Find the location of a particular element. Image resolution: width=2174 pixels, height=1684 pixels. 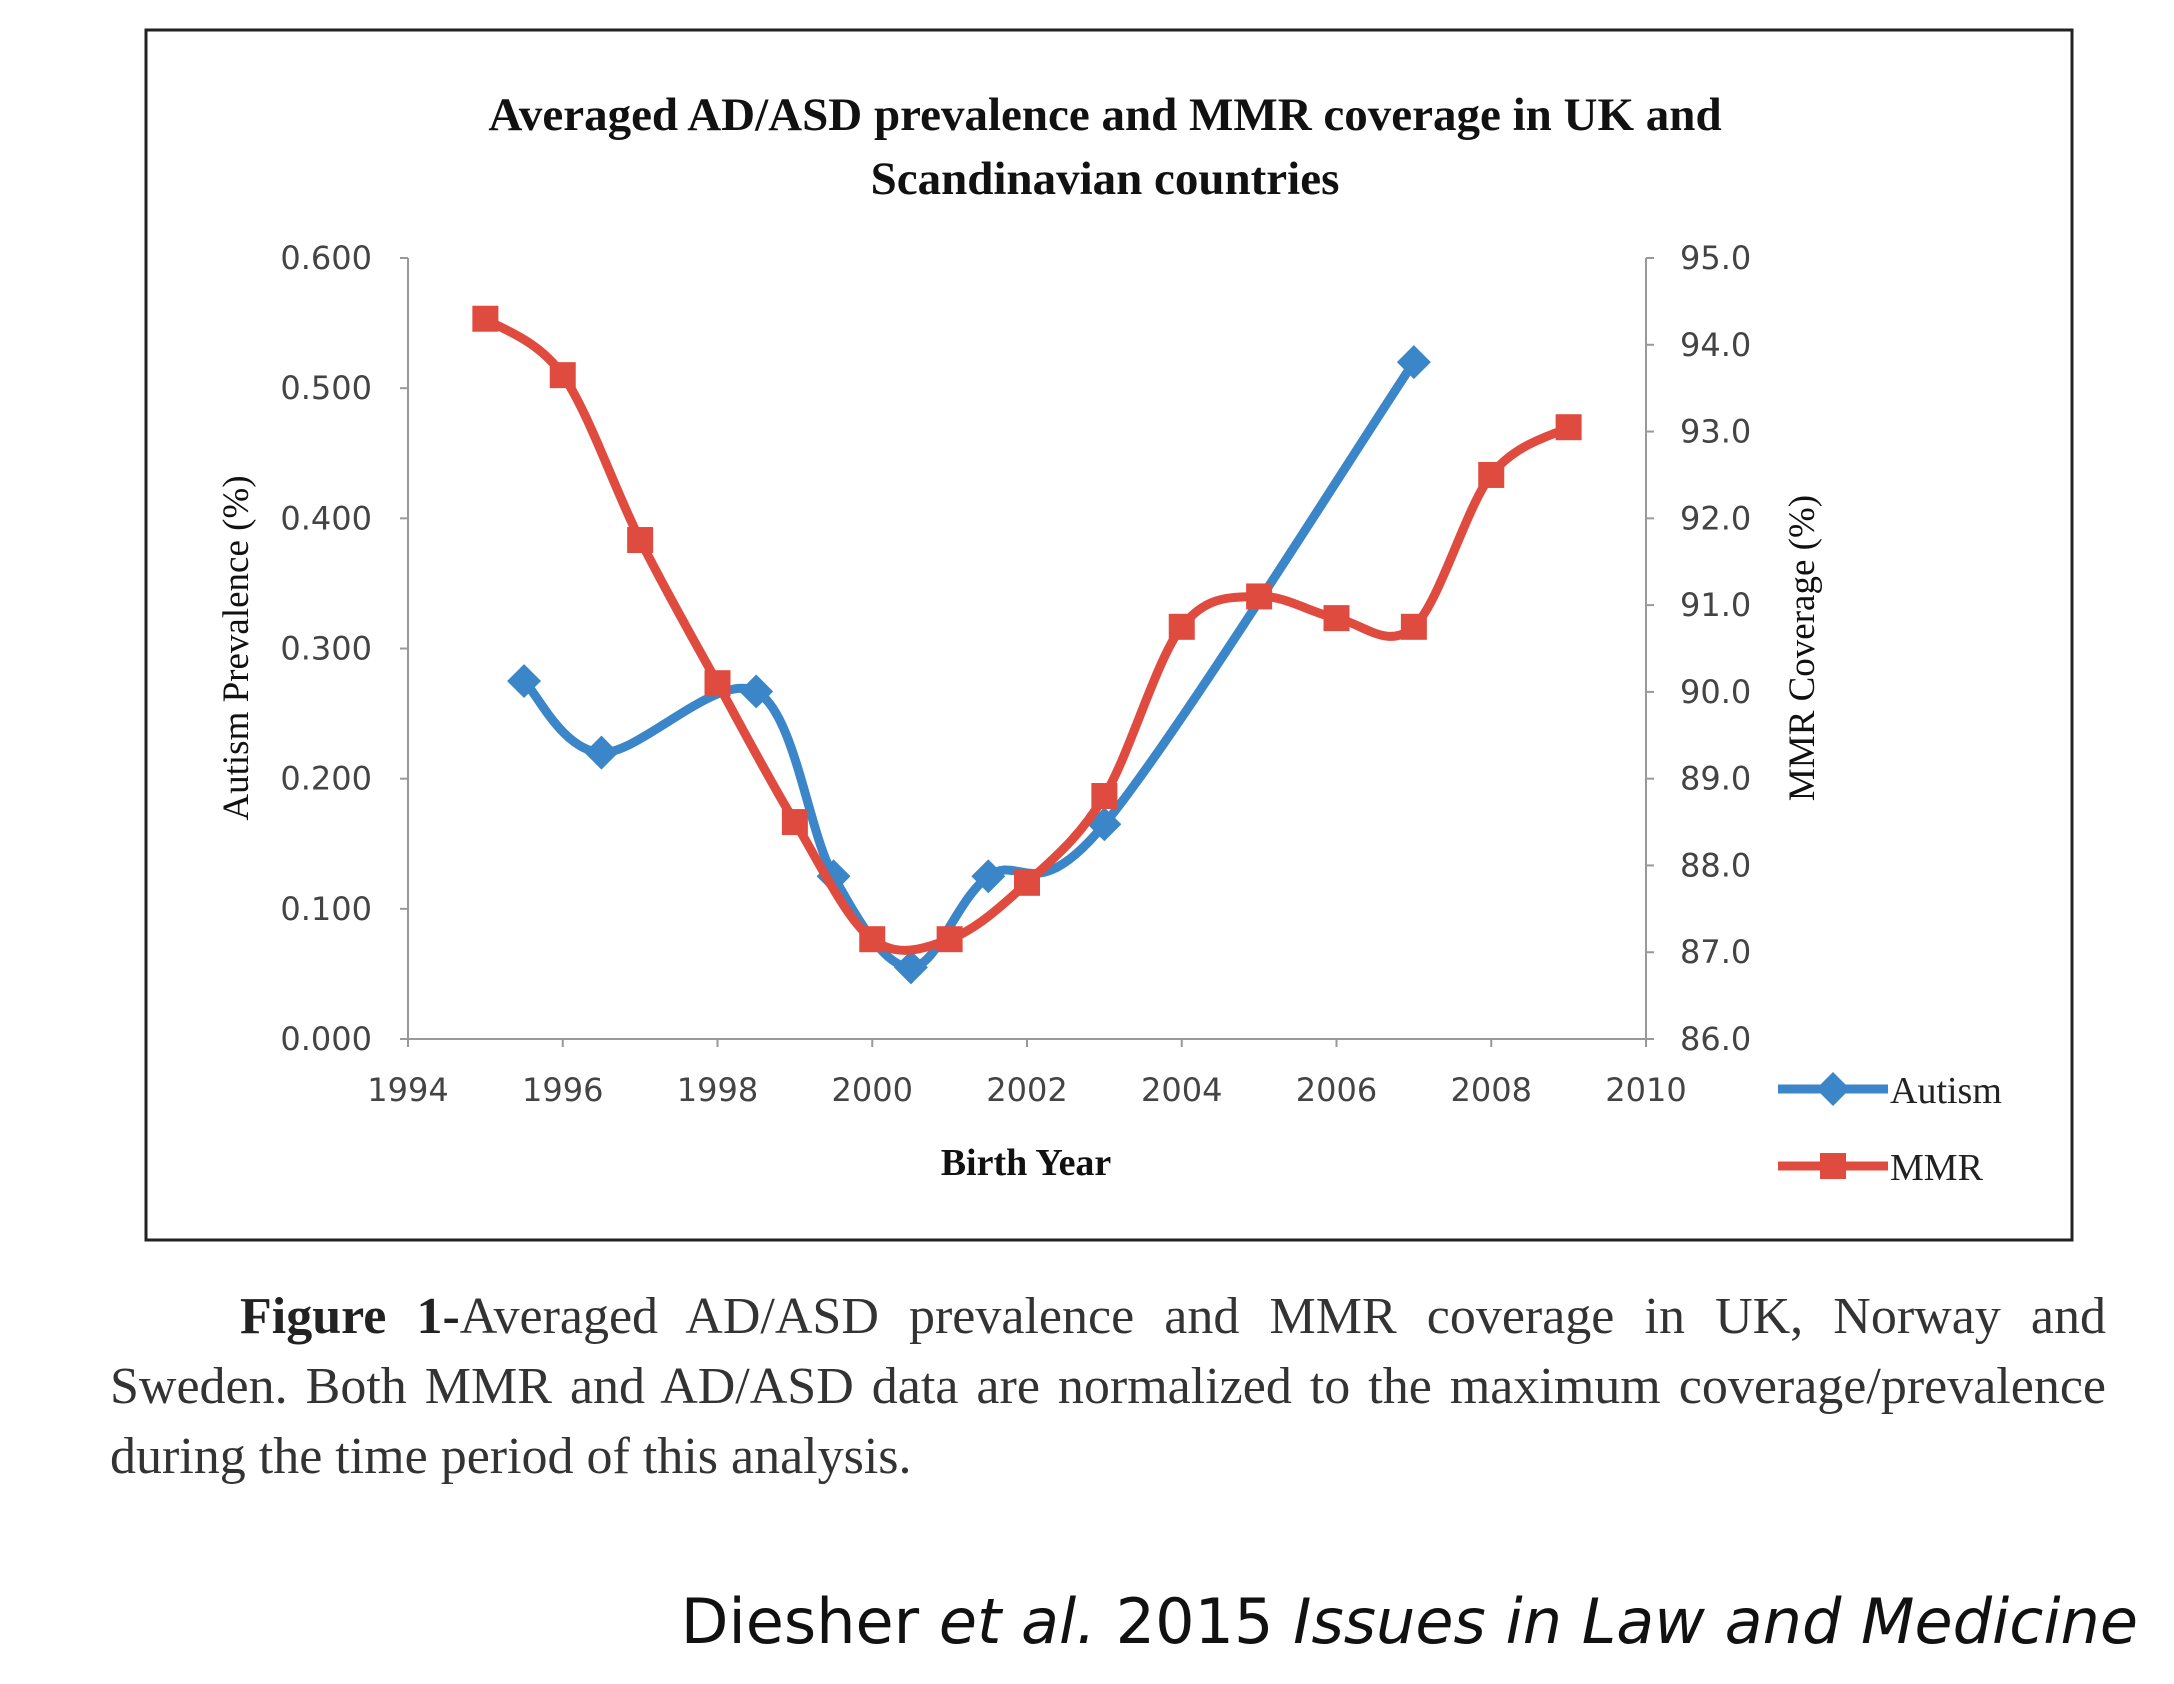

figure-caption-label: Figure 1- is located at coordinates (350, 1316).